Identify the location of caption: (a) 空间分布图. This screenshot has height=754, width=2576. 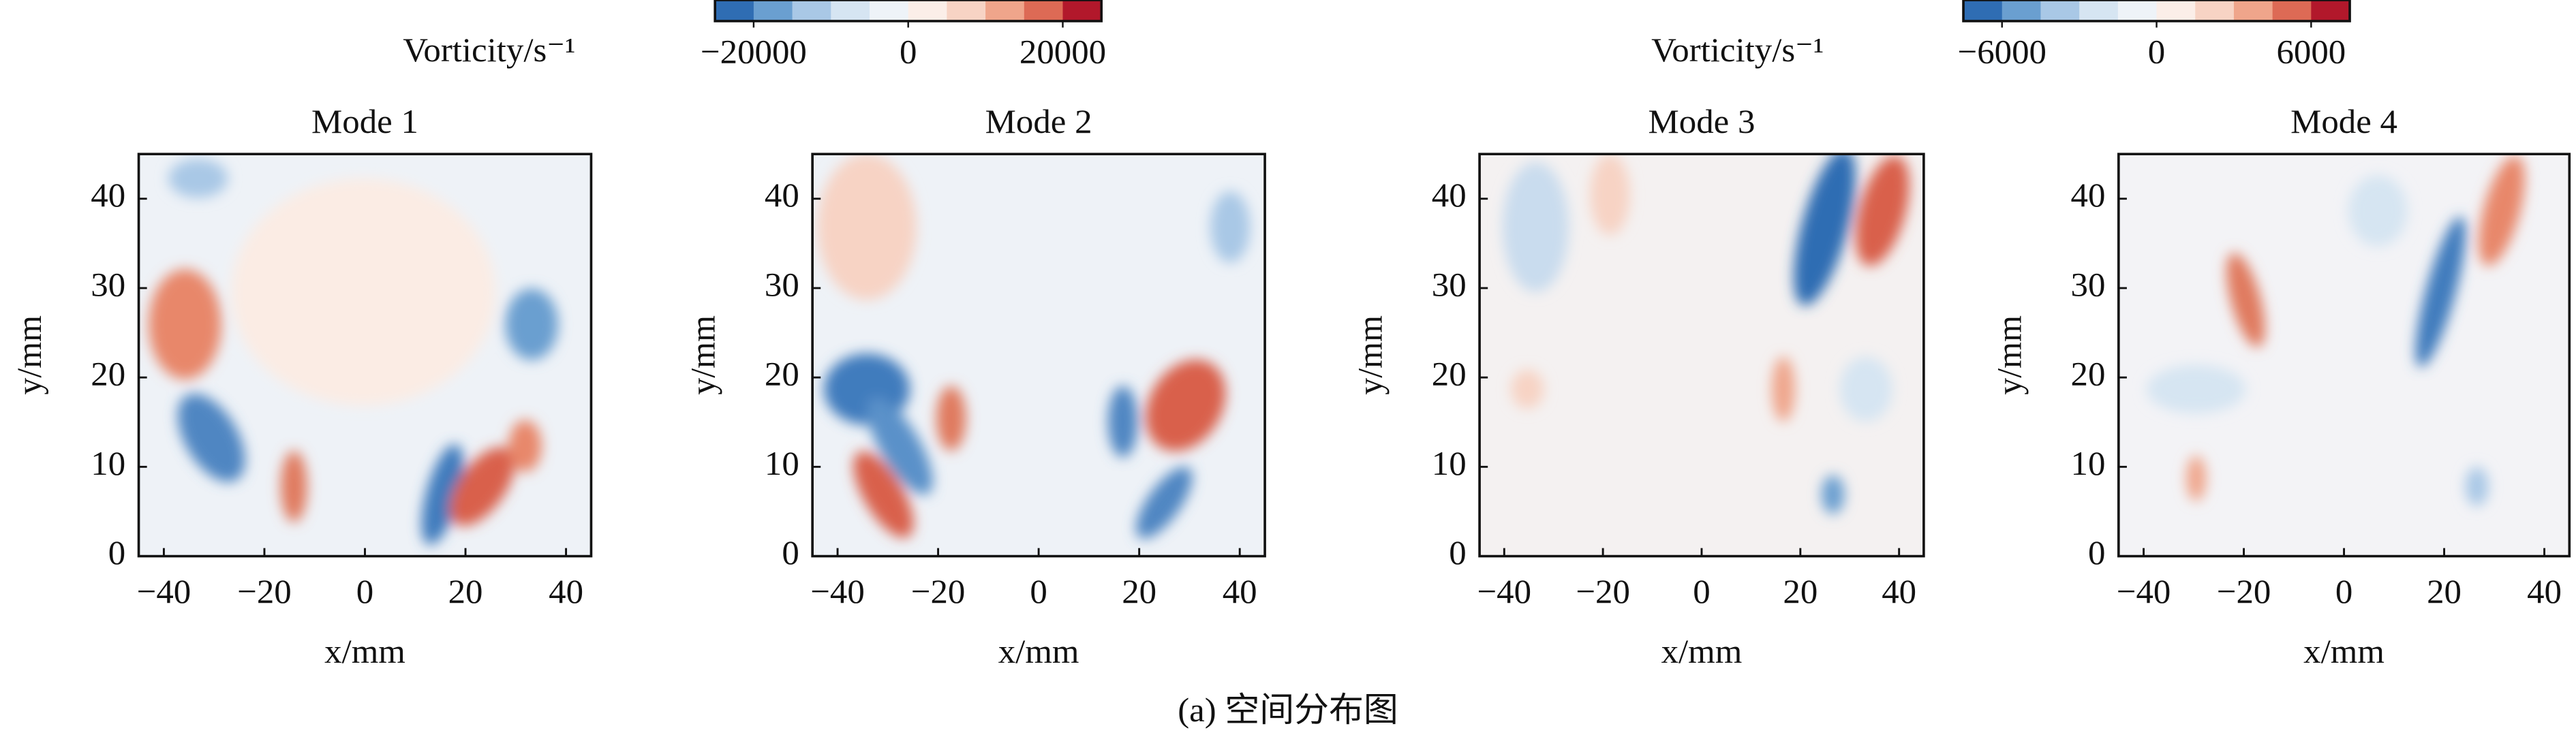
(1288, 710).